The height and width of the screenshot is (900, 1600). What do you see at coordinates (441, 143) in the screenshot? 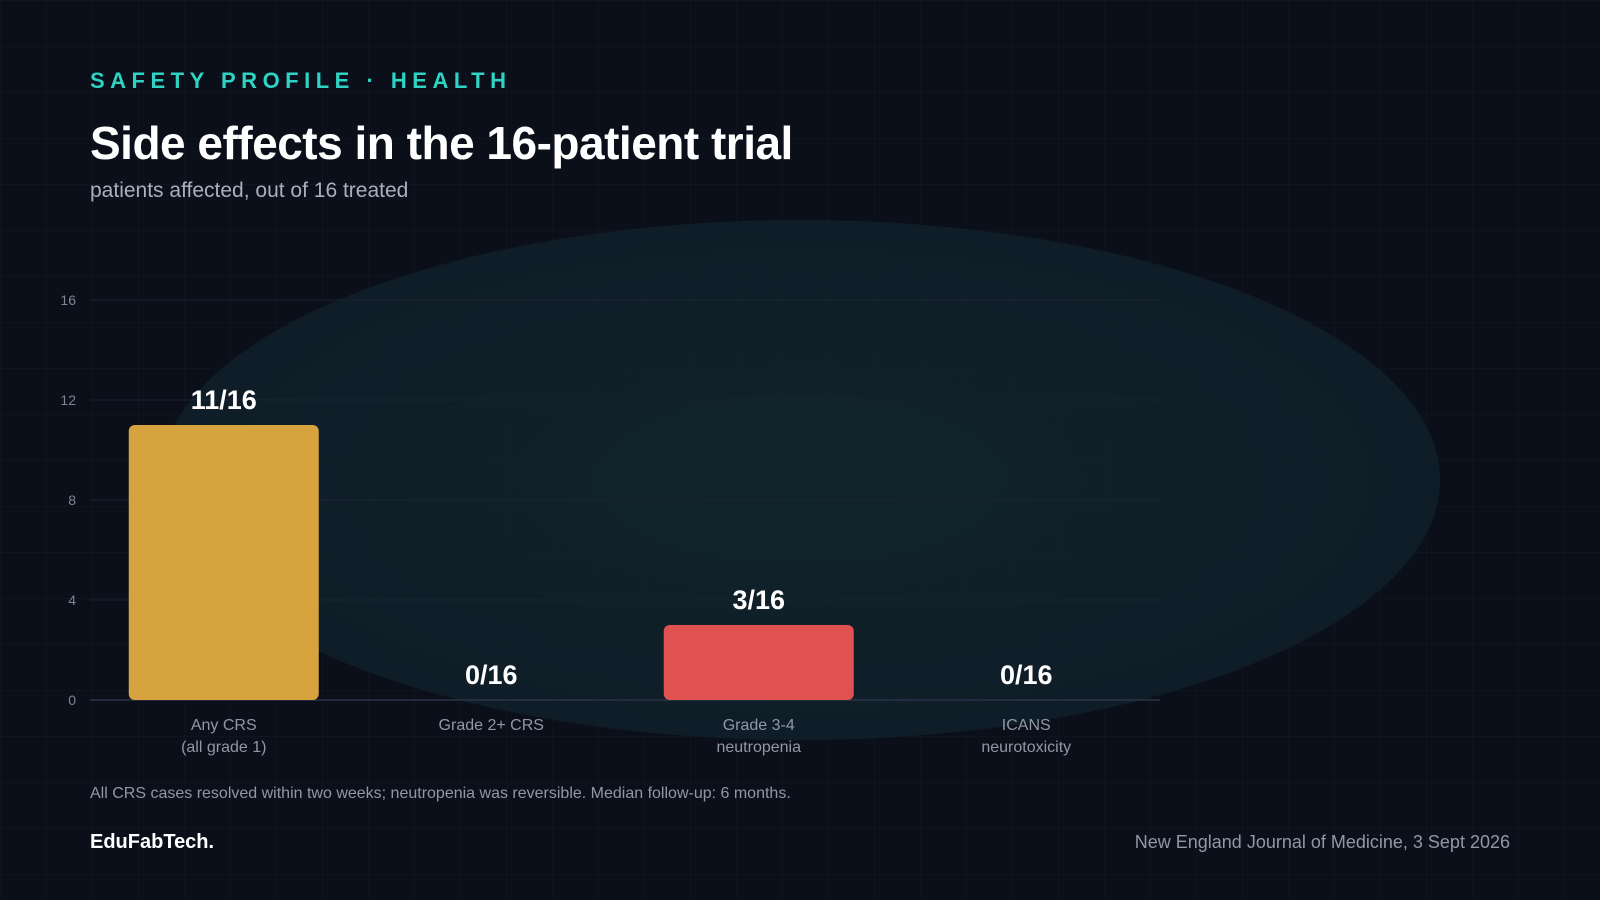
I see `page-title: Side effects in the 16-patient trial` at bounding box center [441, 143].